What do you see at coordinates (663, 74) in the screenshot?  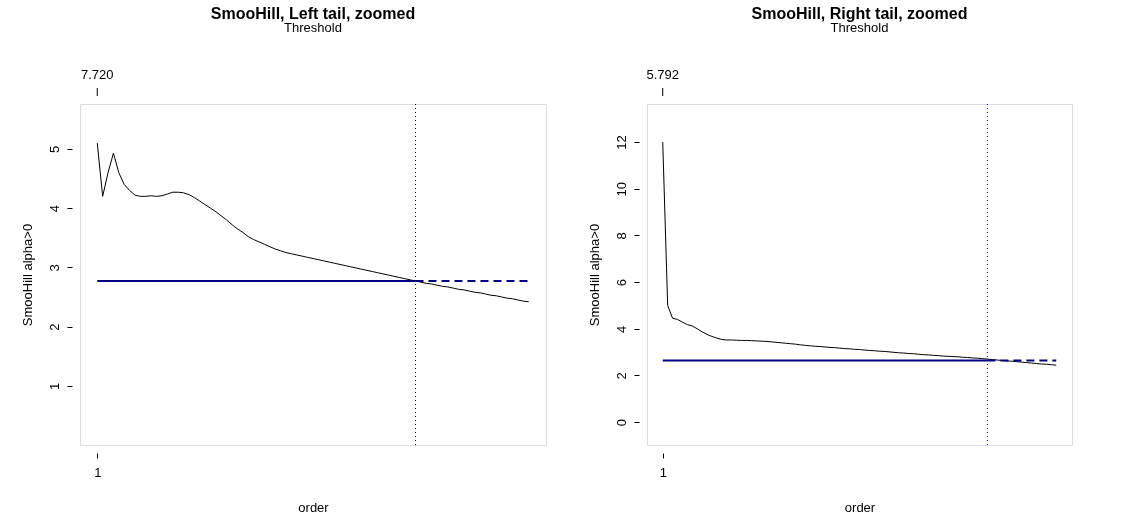 I see `annotation: 5.792` at bounding box center [663, 74].